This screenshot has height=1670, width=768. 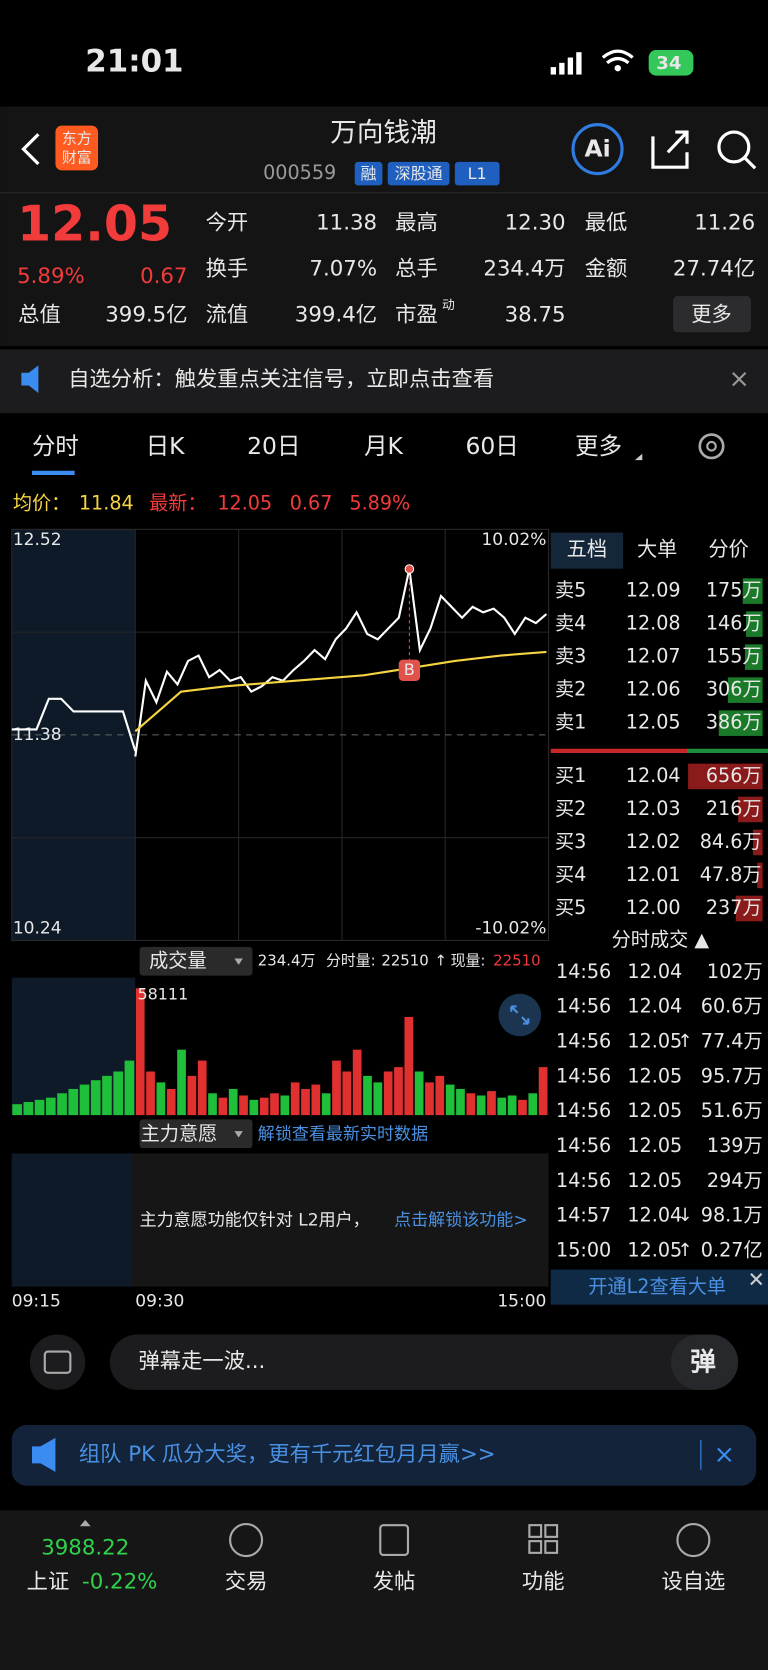 I want to click on tag, so click(x=477, y=173).